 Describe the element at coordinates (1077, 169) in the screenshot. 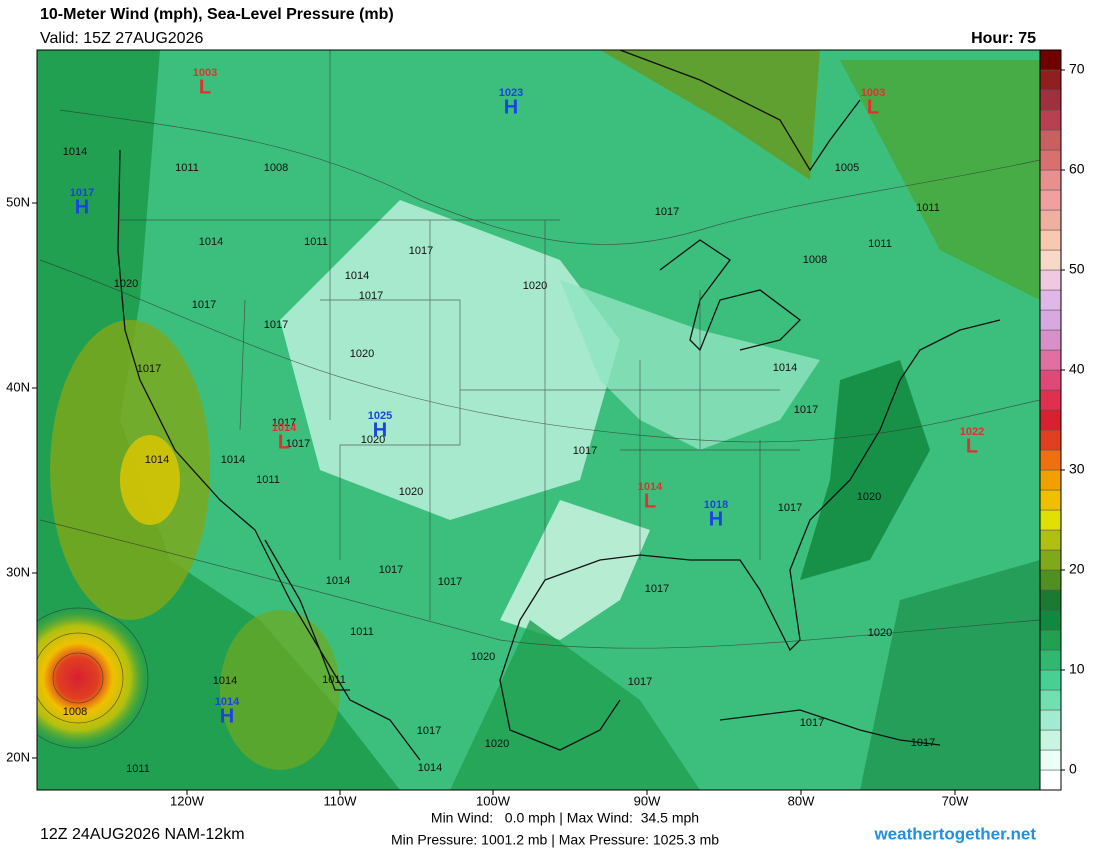

I see `colorbar-tick-label: 60` at that location.